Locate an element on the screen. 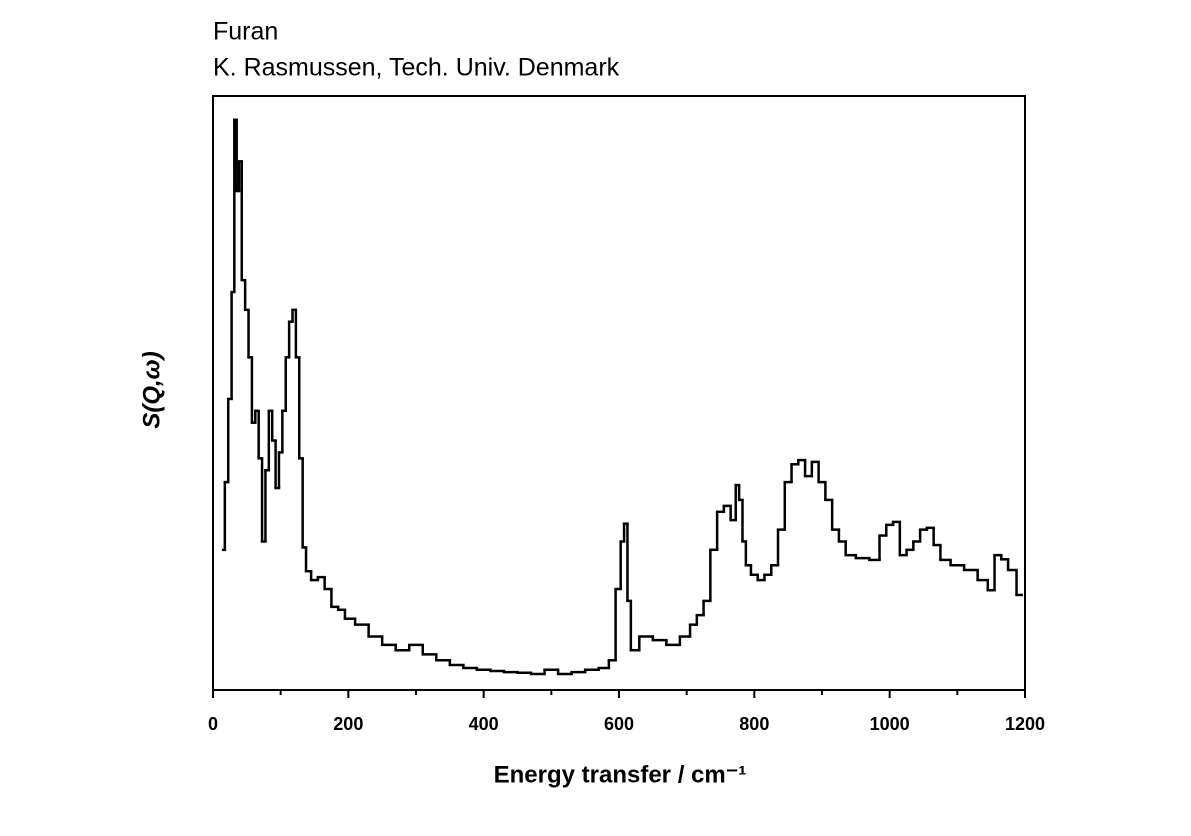 The width and height of the screenshot is (1191, 836). x-tick-label: 400 is located at coordinates (484, 724).